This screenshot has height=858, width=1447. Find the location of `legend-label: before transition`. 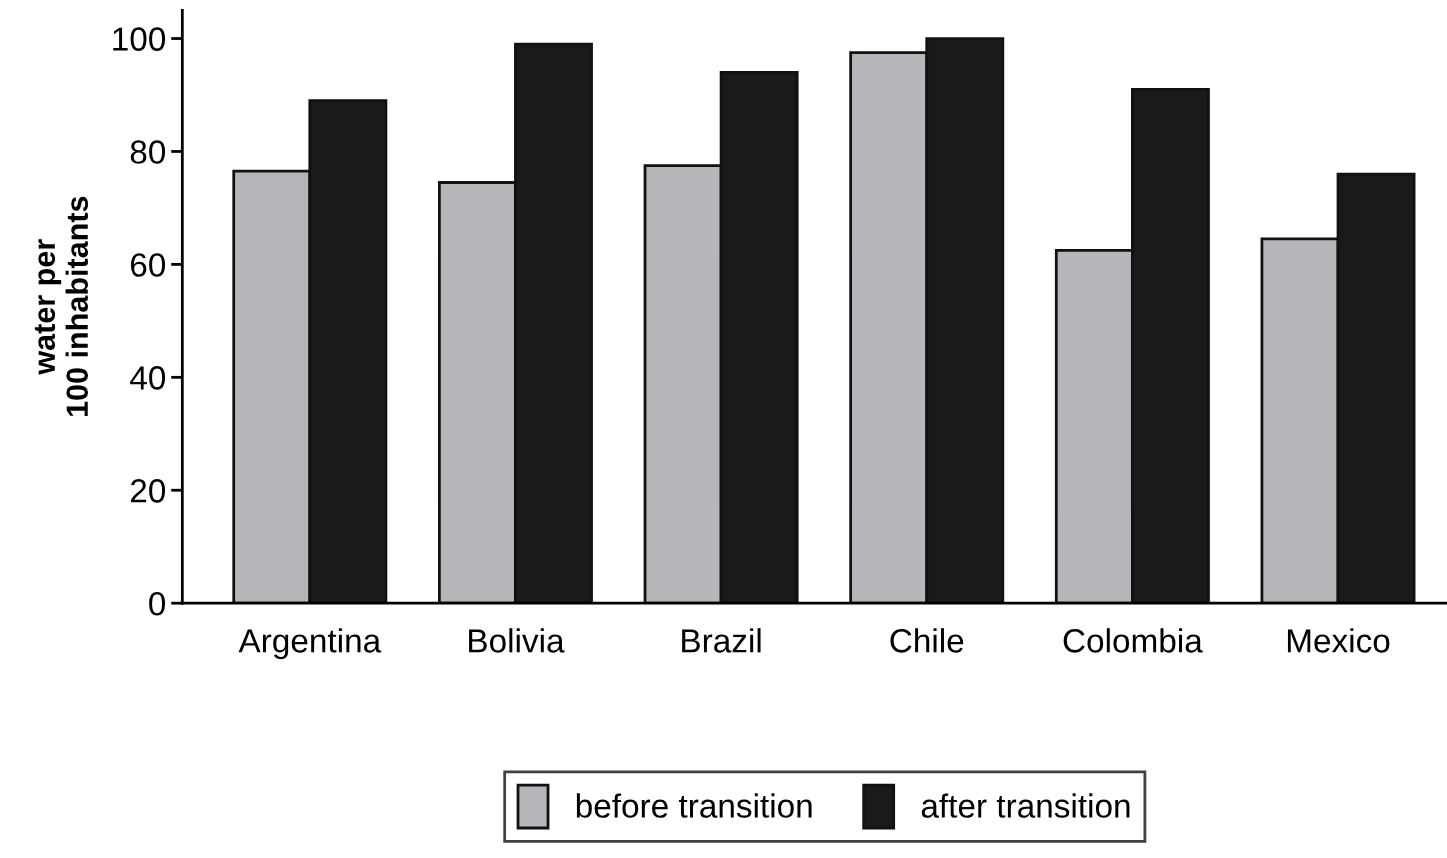

legend-label: before transition is located at coordinates (694, 805).